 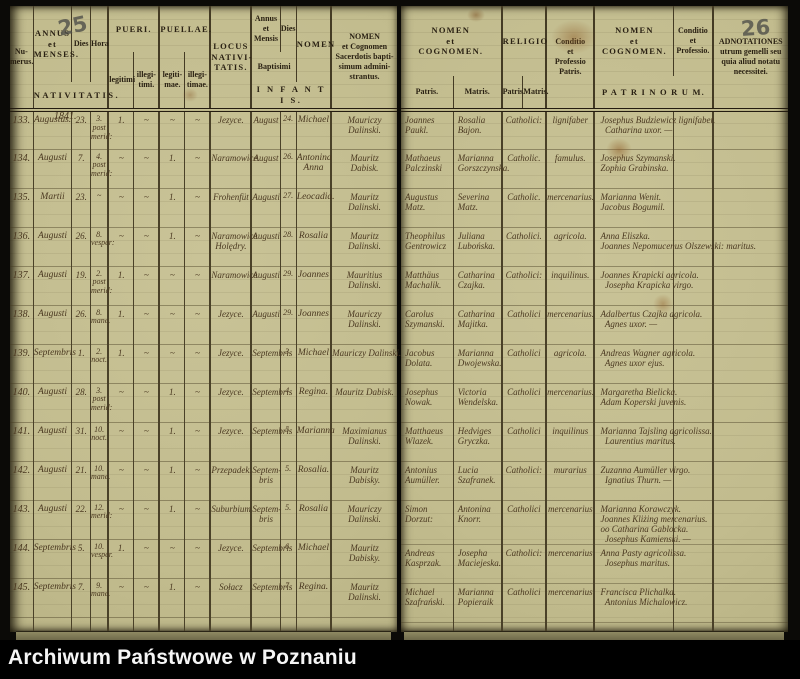 What do you see at coordinates (477, 285) in the screenshot?
I see `parents-record-row-cell-mater: Catharina Czajka.` at bounding box center [477, 285].